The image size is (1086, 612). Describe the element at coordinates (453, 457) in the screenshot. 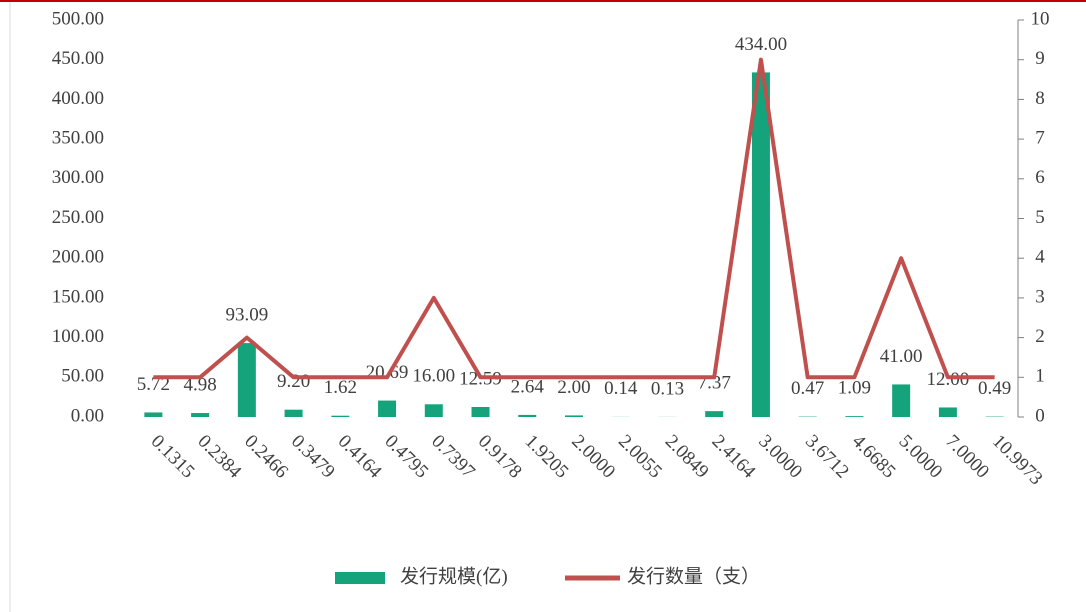

I see `x-tick-label: 0.7397` at that location.